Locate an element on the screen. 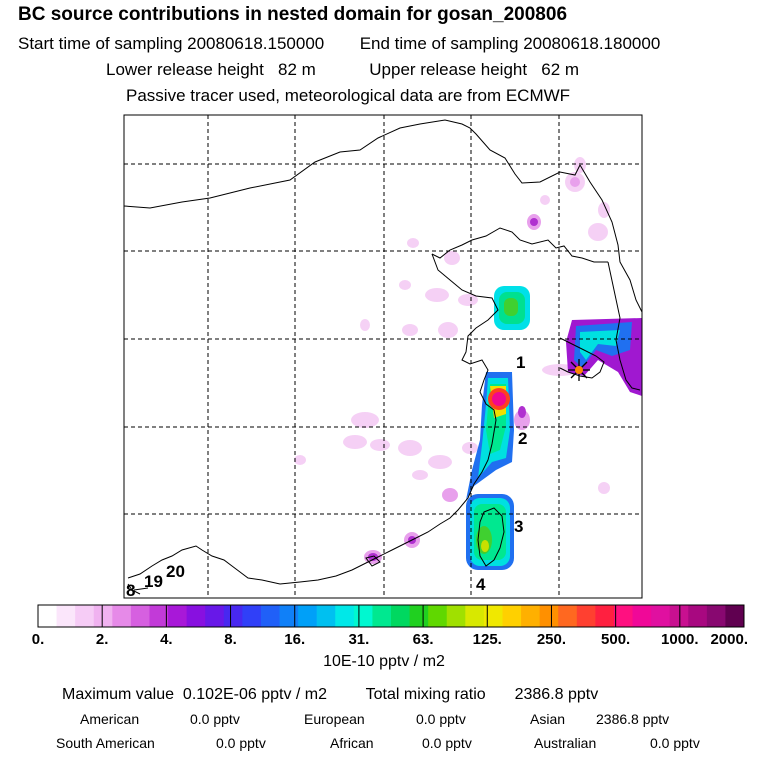  upper-value: 62 m is located at coordinates (560, 69).